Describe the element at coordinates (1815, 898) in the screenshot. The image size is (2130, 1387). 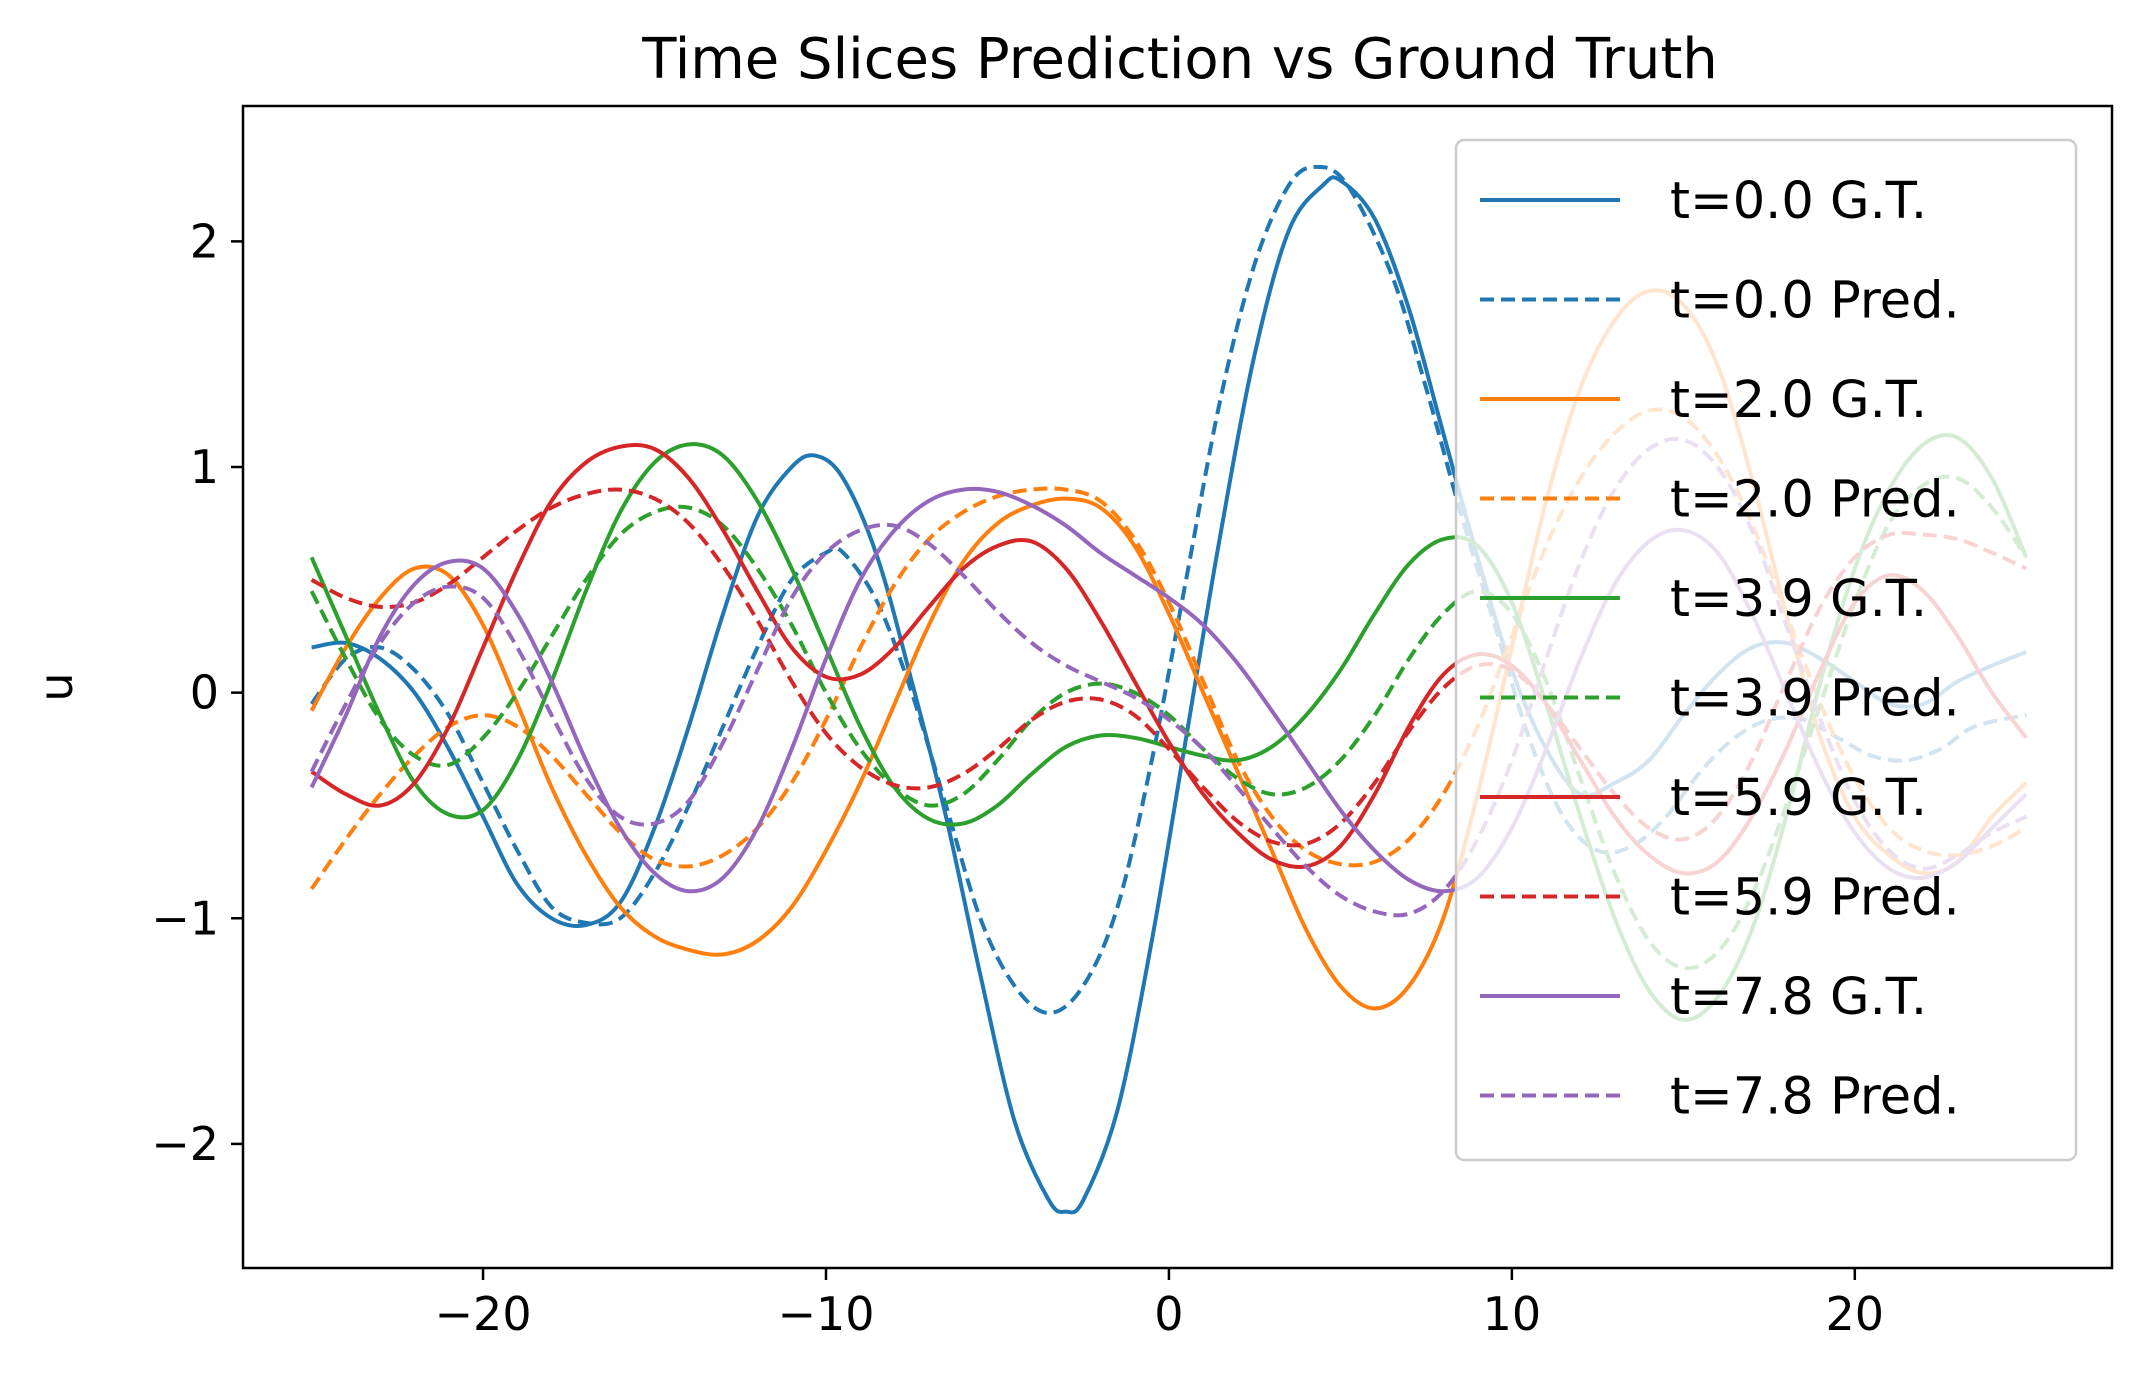
I see `legend-entry: t=5.9 Pred.` at that location.